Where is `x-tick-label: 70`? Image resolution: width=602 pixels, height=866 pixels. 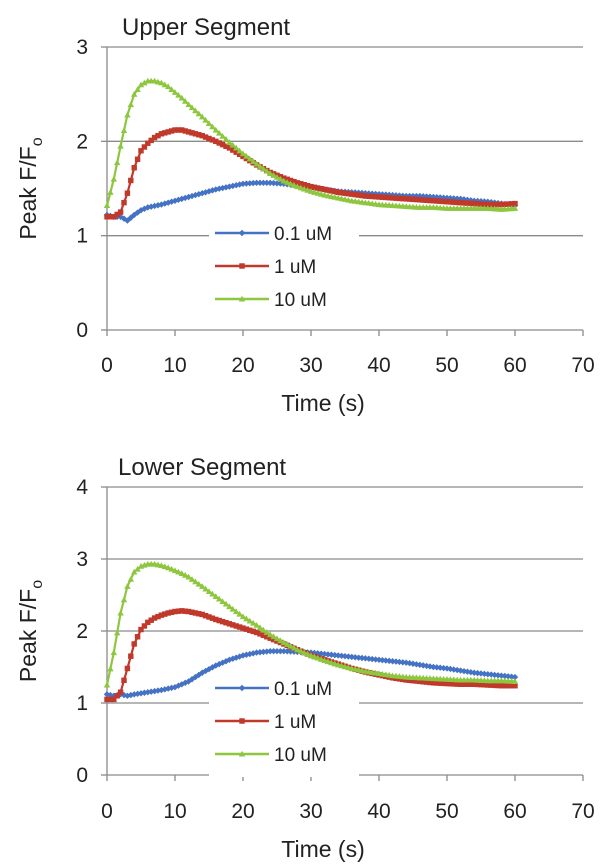
x-tick-label: 70 is located at coordinates (582, 811).